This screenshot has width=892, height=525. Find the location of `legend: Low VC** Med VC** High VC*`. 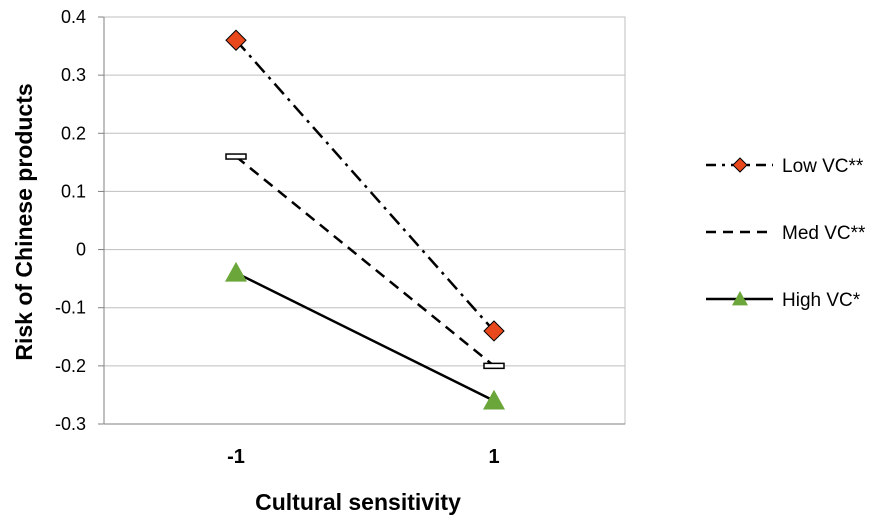

legend: Low VC** Med VC** High VC* is located at coordinates (786, 233).